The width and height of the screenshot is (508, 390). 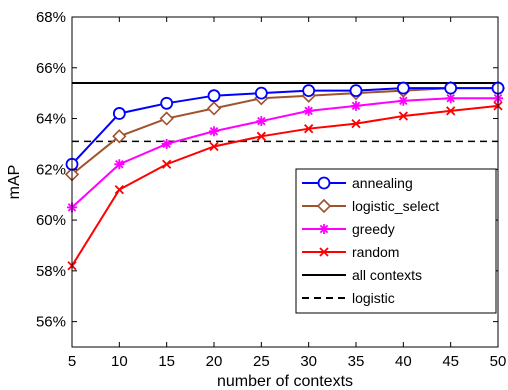 I want to click on legend-label: annealing, so click(x=382, y=183).